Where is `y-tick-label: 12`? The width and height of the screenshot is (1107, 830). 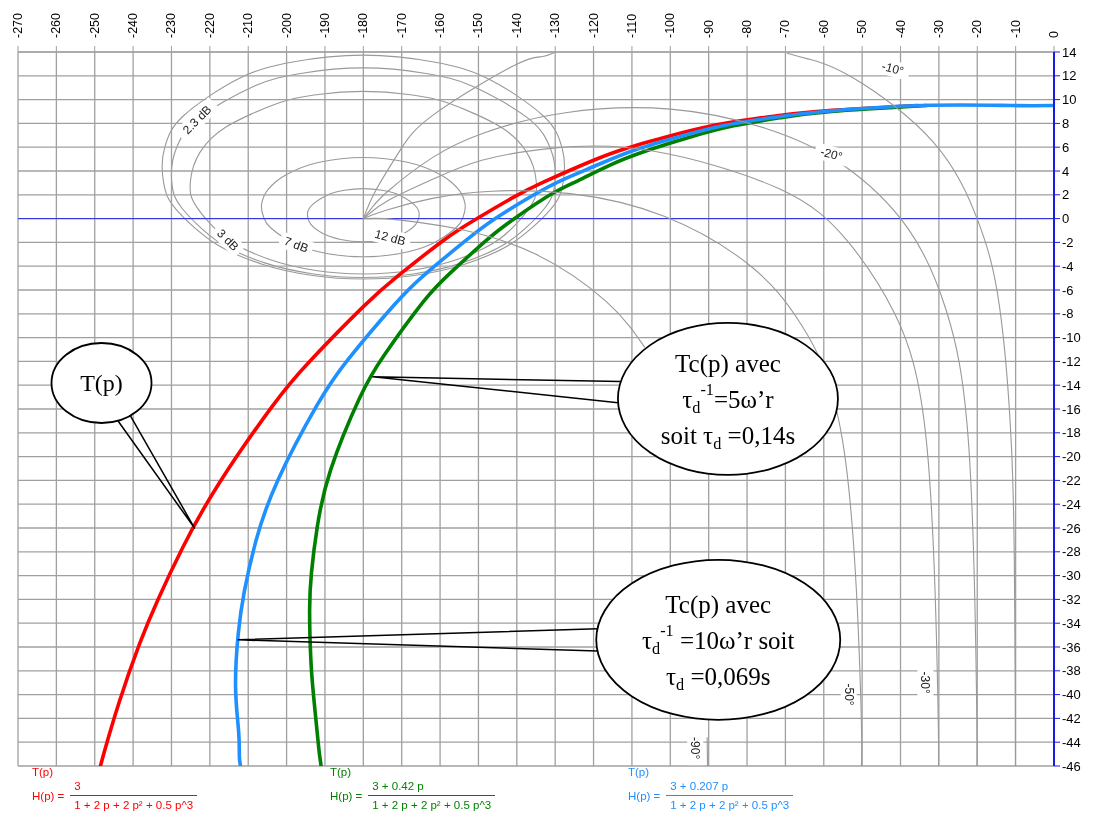 y-tick-label: 12 is located at coordinates (1069, 76).